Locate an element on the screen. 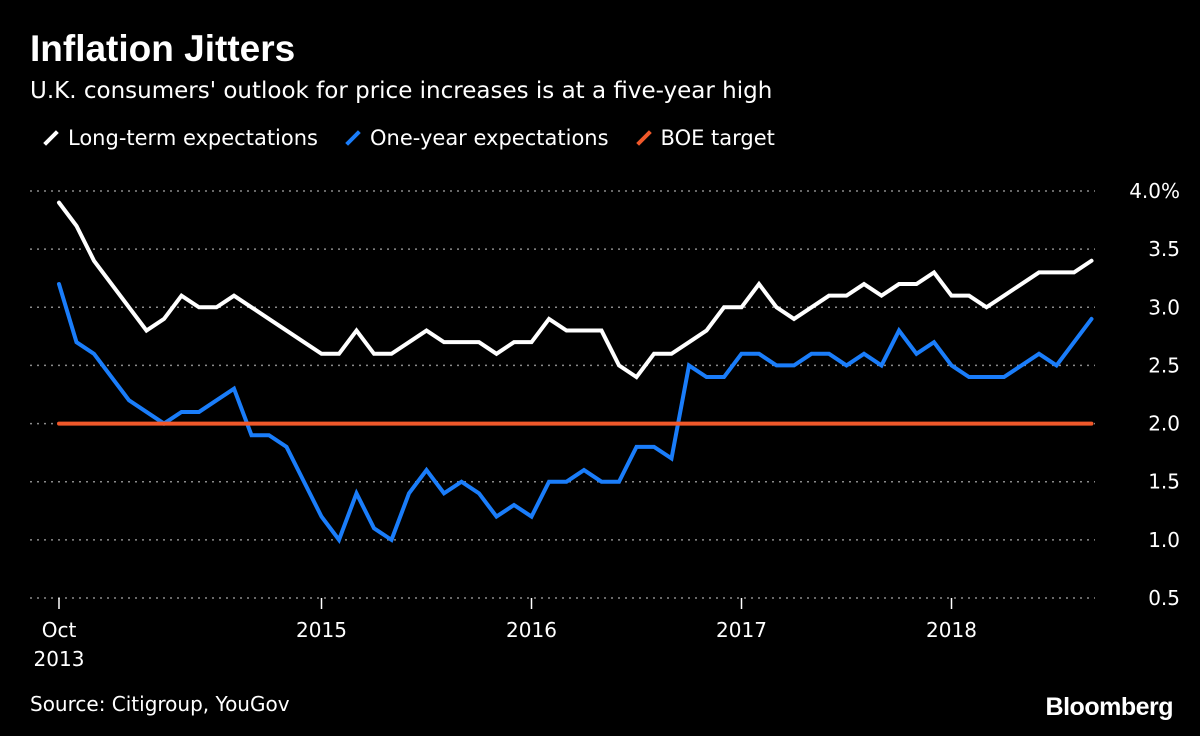  y-tick-label: 2.5 is located at coordinates (1164, 365).